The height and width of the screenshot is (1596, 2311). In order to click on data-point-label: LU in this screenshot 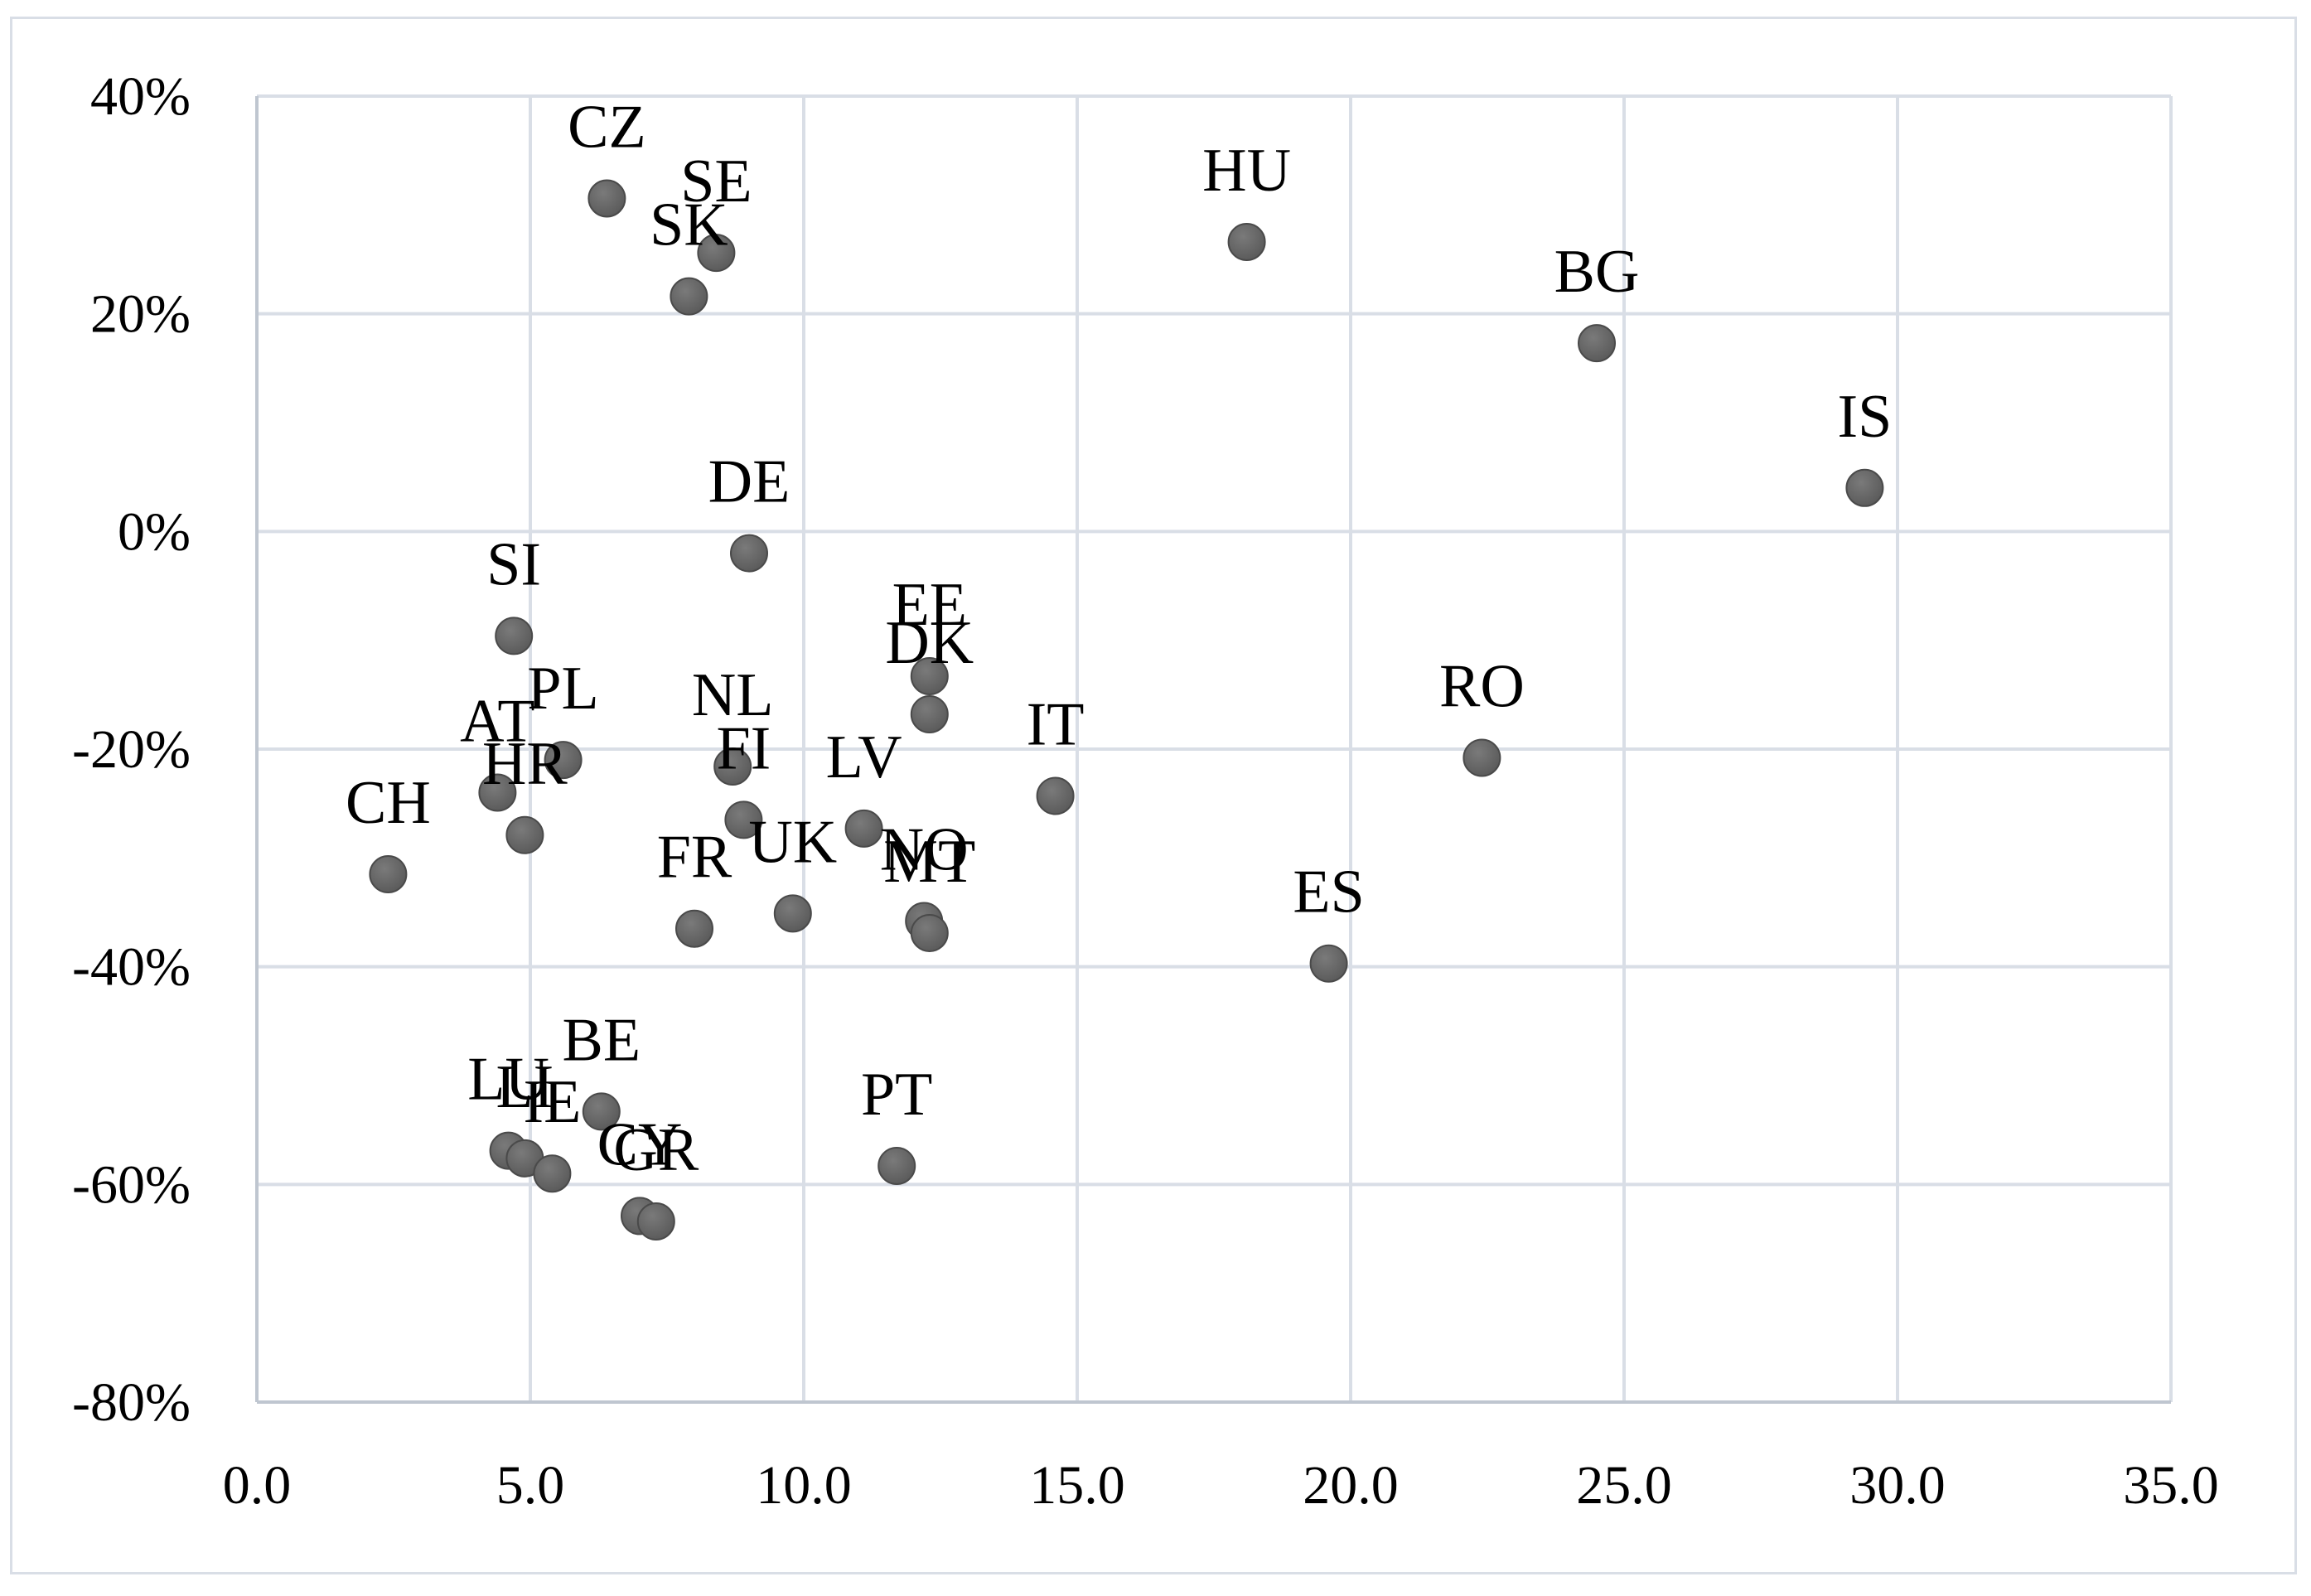, I will do `click(508, 1080)`.